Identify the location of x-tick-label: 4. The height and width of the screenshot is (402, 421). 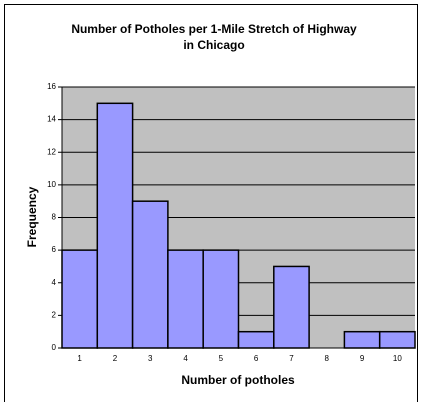
(185, 358).